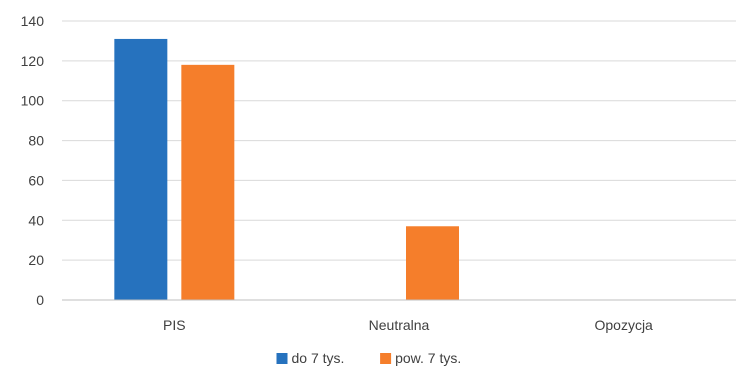 The image size is (753, 379). What do you see at coordinates (368, 358) in the screenshot?
I see `legend: do 7 tys. pow. 7 tys.` at bounding box center [368, 358].